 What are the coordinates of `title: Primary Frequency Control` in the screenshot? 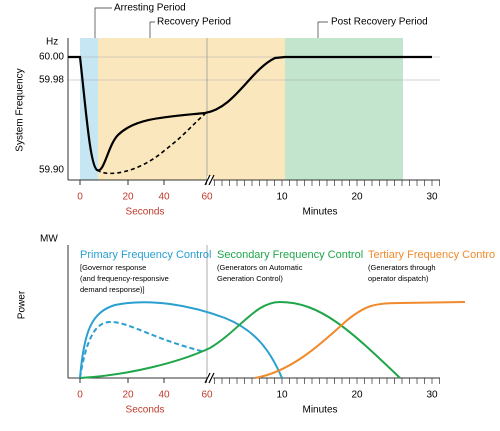 It's located at (145, 255).